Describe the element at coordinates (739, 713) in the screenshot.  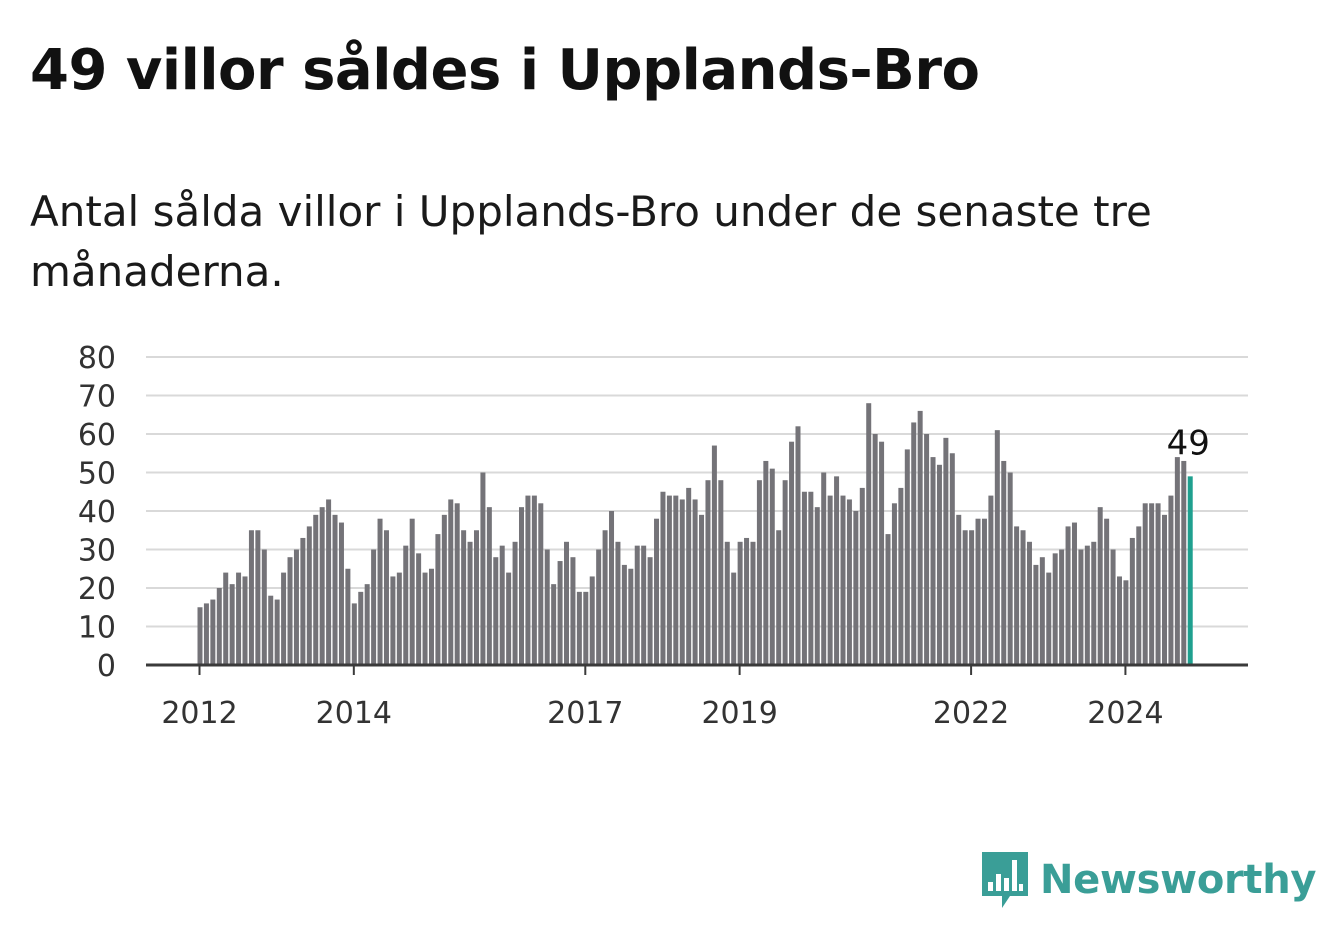
I see `x-tick-label: 2019` at that location.